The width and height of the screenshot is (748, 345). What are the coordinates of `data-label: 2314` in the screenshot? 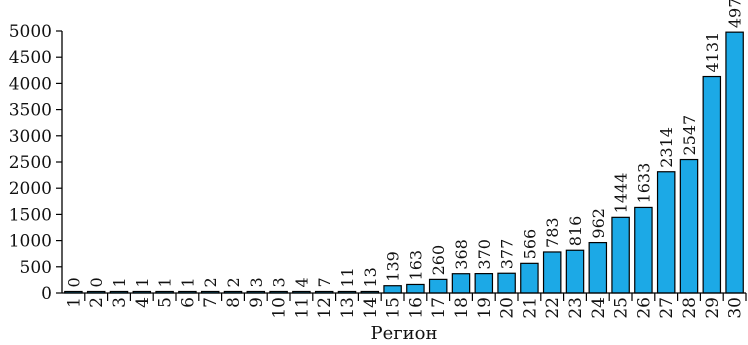 It's located at (666, 147).